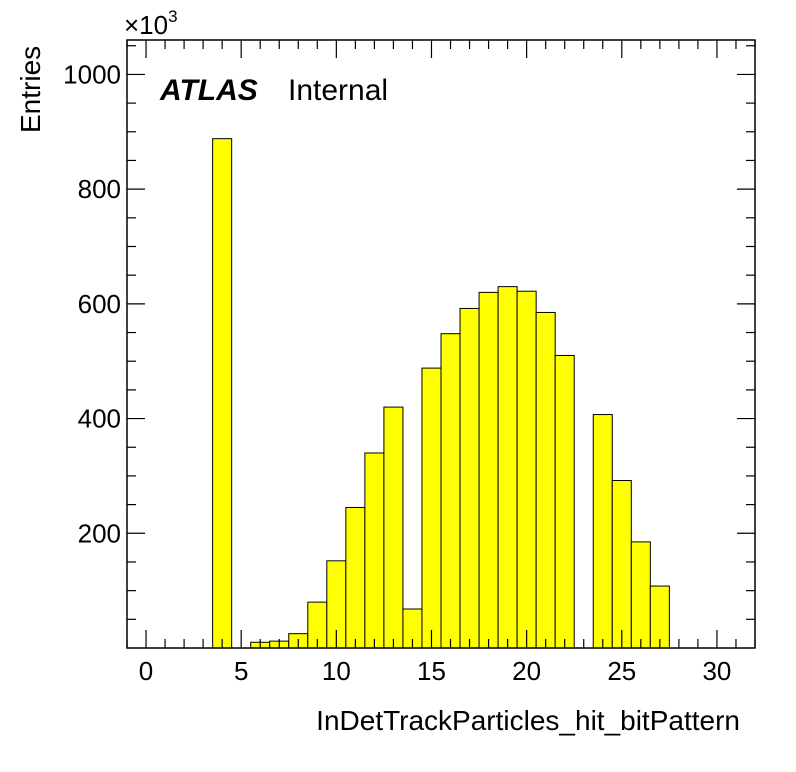 The width and height of the screenshot is (796, 772). Describe the element at coordinates (716, 671) in the screenshot. I see `x-tick-label: 30` at that location.